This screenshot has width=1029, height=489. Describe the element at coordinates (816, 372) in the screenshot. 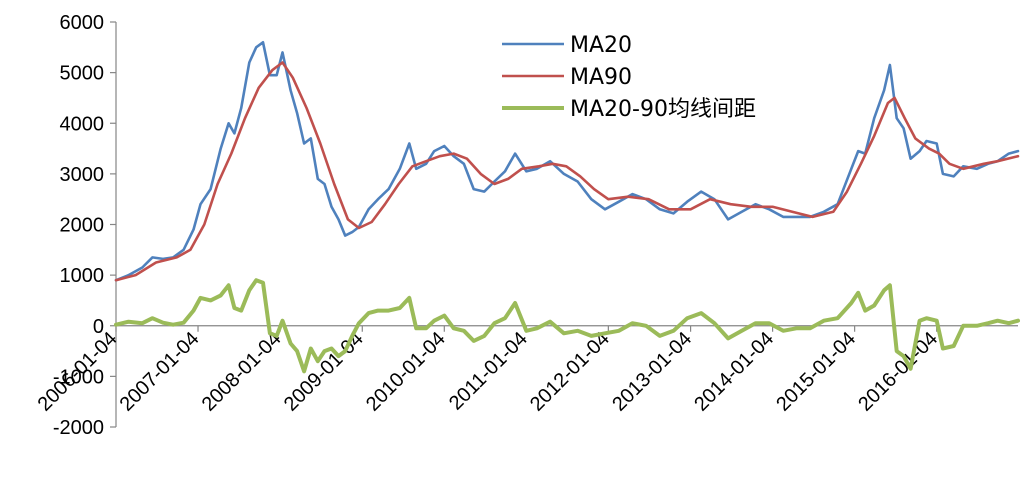

I see `x-tick-label: 2015-01-04` at that location.